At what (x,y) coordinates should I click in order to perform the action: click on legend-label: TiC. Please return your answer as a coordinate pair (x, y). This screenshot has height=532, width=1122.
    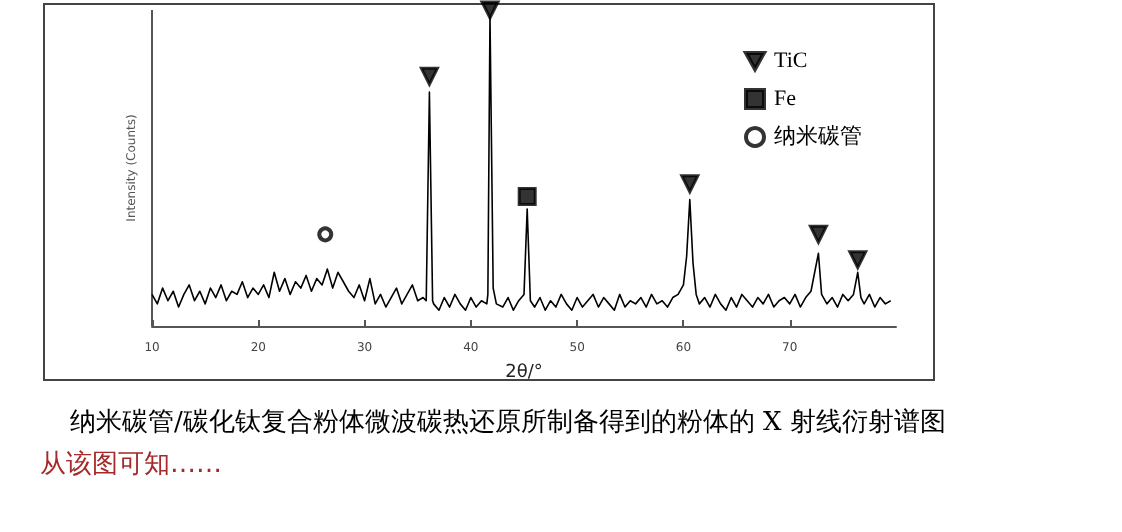
    Looking at the image, I should click on (791, 61).